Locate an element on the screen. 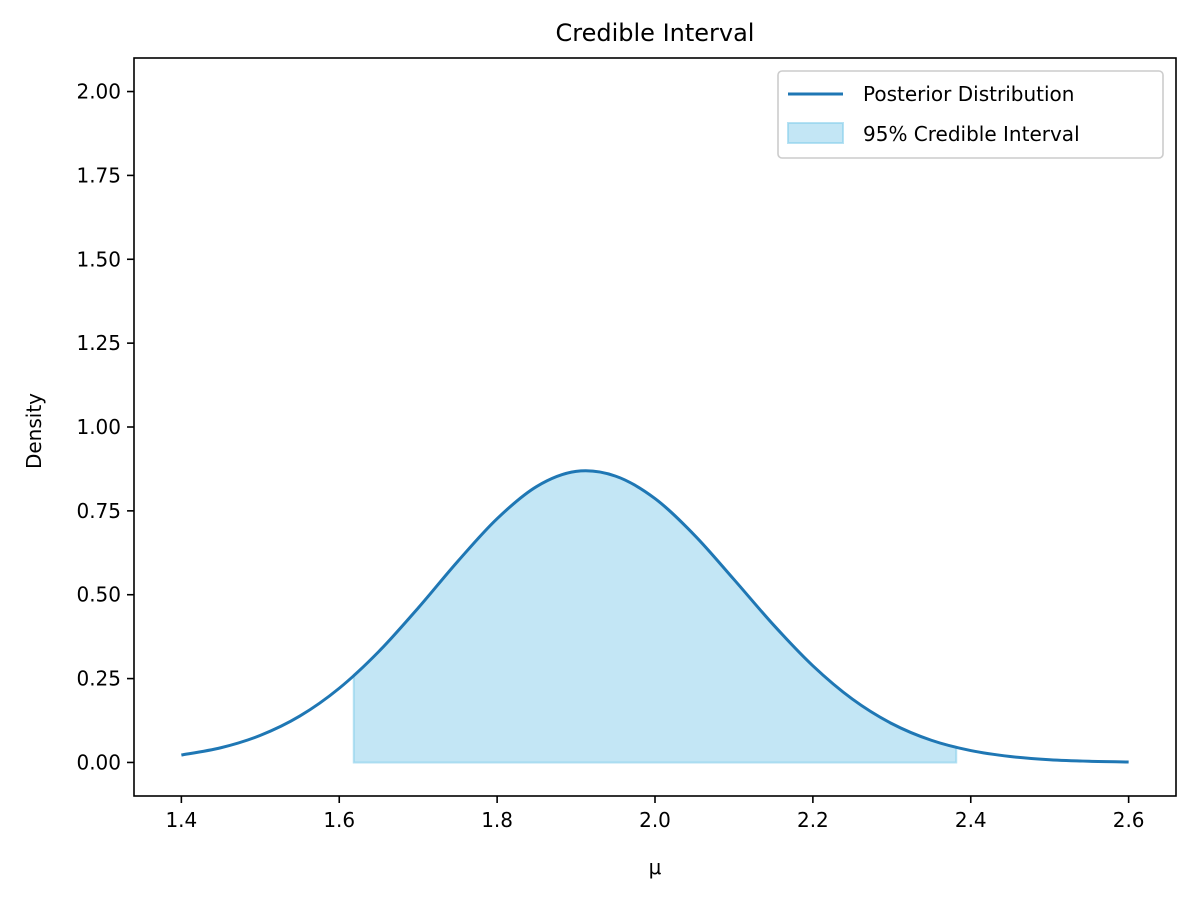  y-tick-label: 0.25 is located at coordinates (98, 679).